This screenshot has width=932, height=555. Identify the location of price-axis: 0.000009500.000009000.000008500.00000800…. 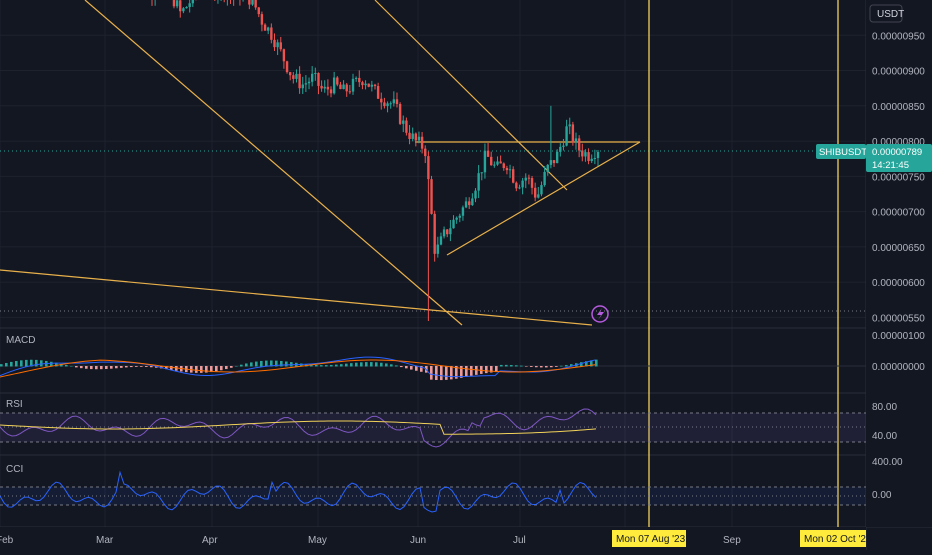
(874, 263).